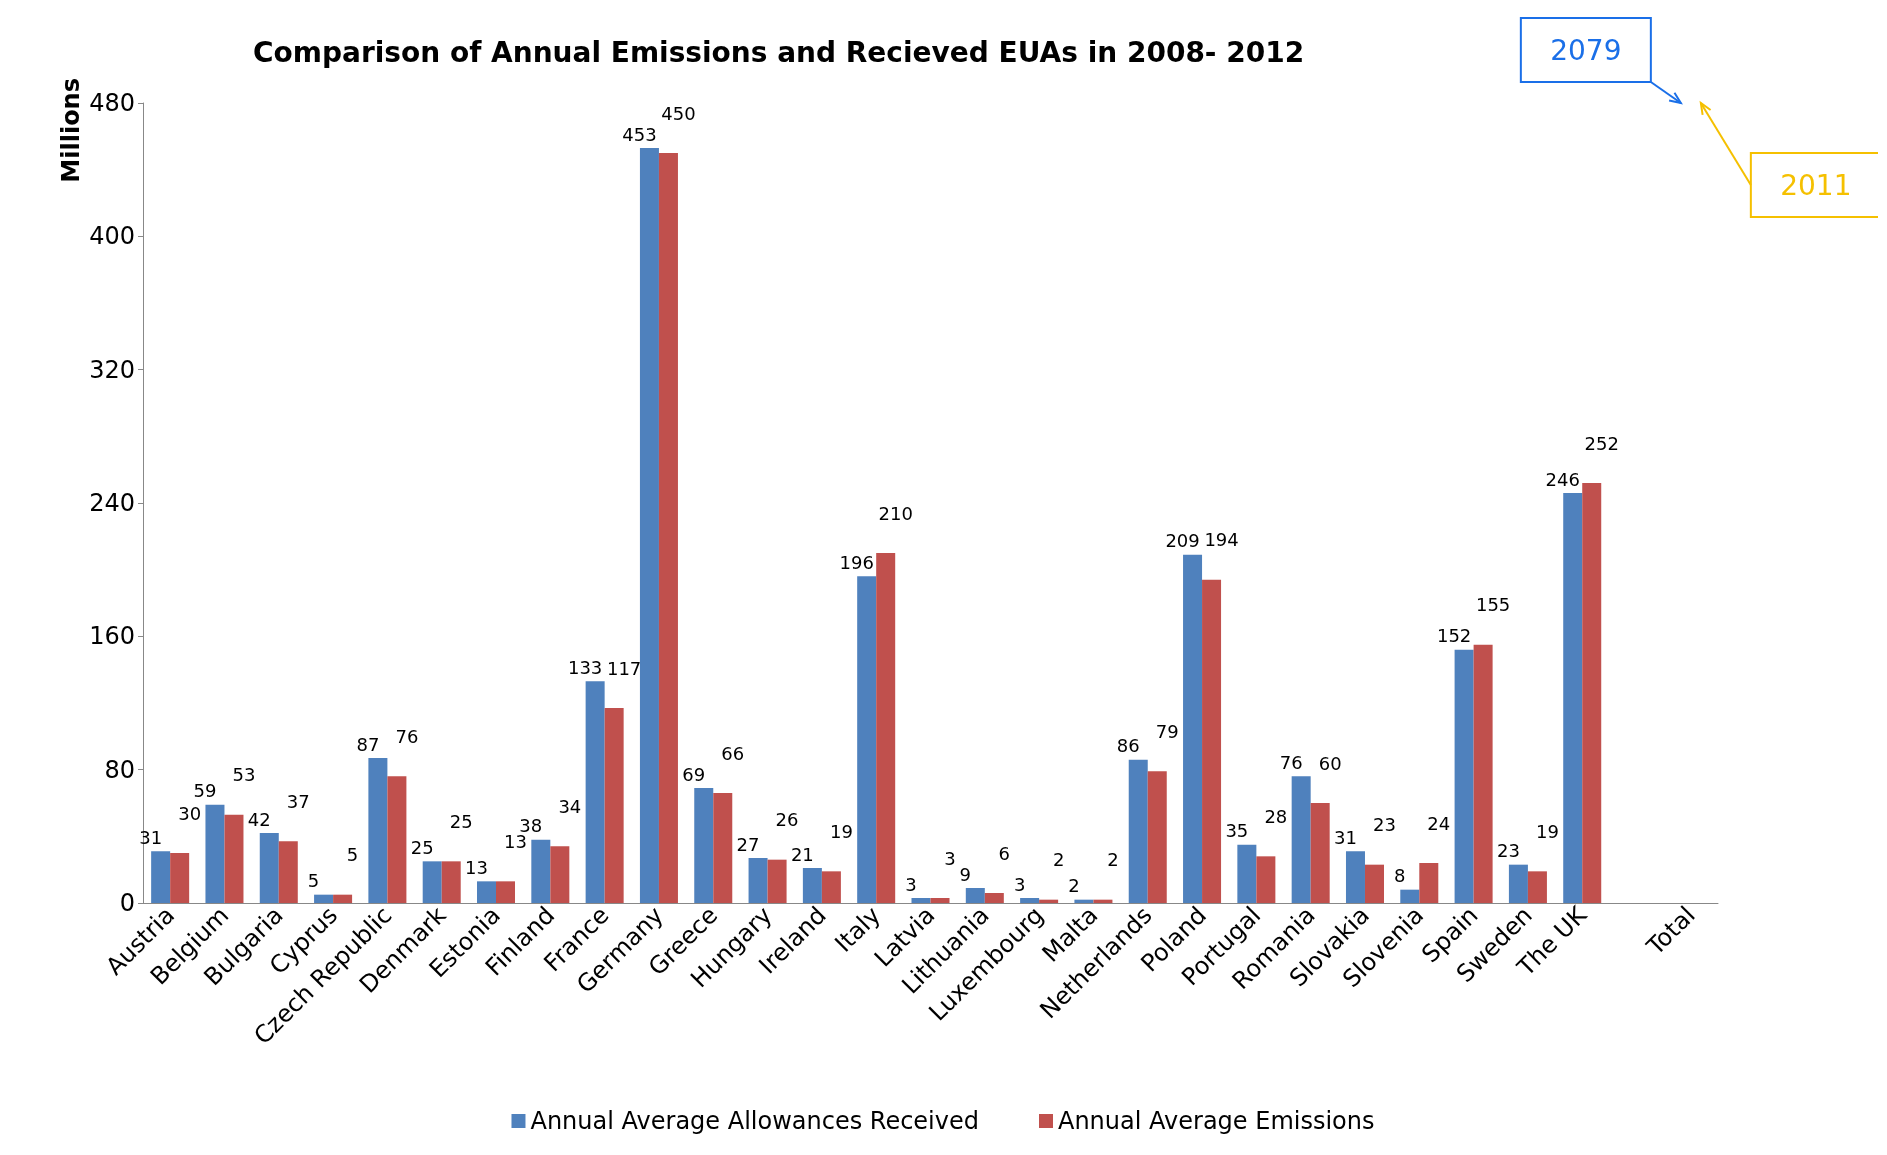  Describe the element at coordinates (244, 775) in the screenshot. I see `data-label: 53` at that location.